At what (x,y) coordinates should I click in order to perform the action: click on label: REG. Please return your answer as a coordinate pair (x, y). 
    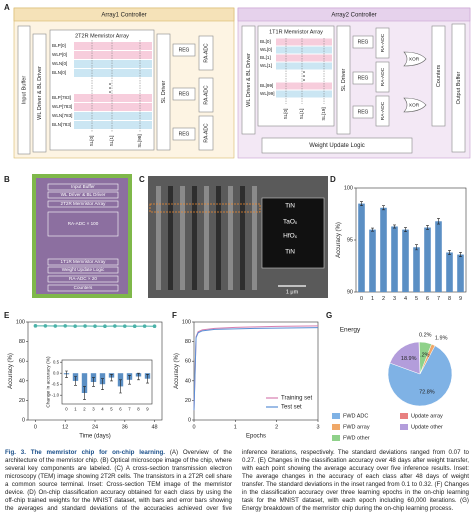
    Looking at the image, I should click on (363, 42).